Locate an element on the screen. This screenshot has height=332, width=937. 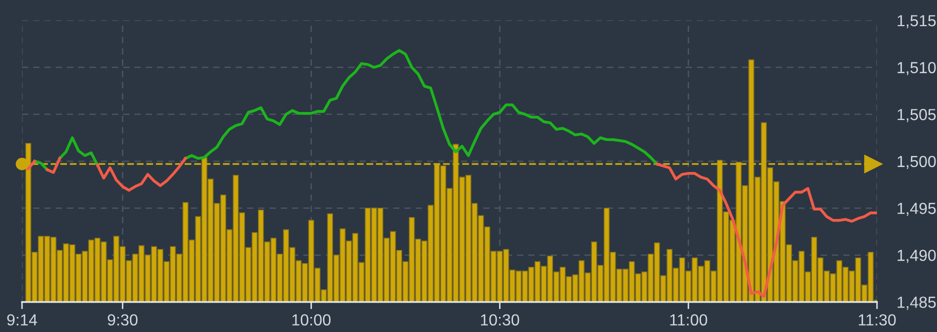
y-tick-label: 1,510 is located at coordinates (917, 69).